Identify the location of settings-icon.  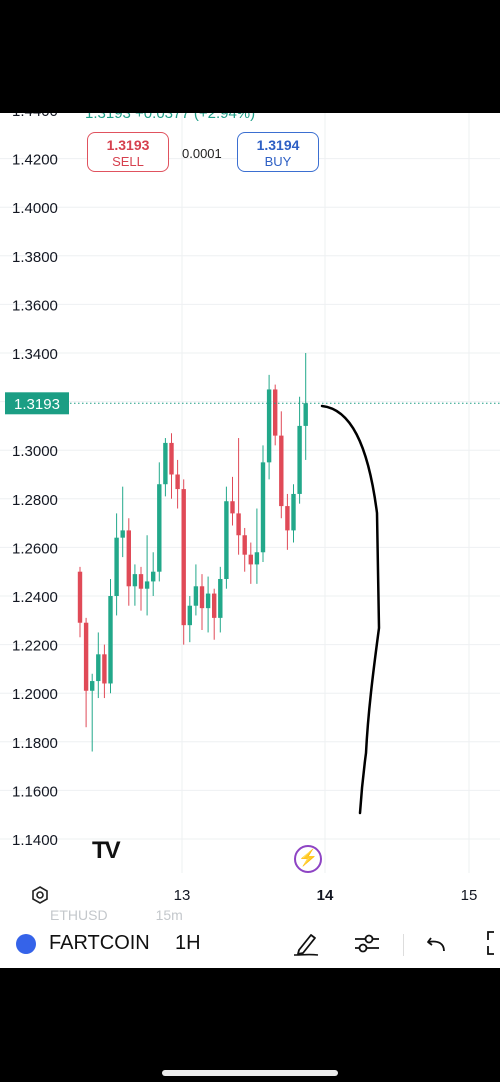
(40, 895).